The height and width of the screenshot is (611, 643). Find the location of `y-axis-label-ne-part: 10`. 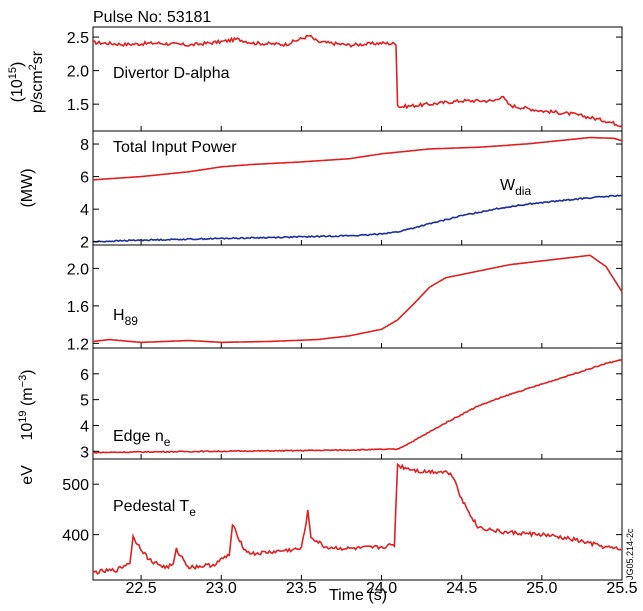

y-axis-label-ne-part: 10 is located at coordinates (27, 432).